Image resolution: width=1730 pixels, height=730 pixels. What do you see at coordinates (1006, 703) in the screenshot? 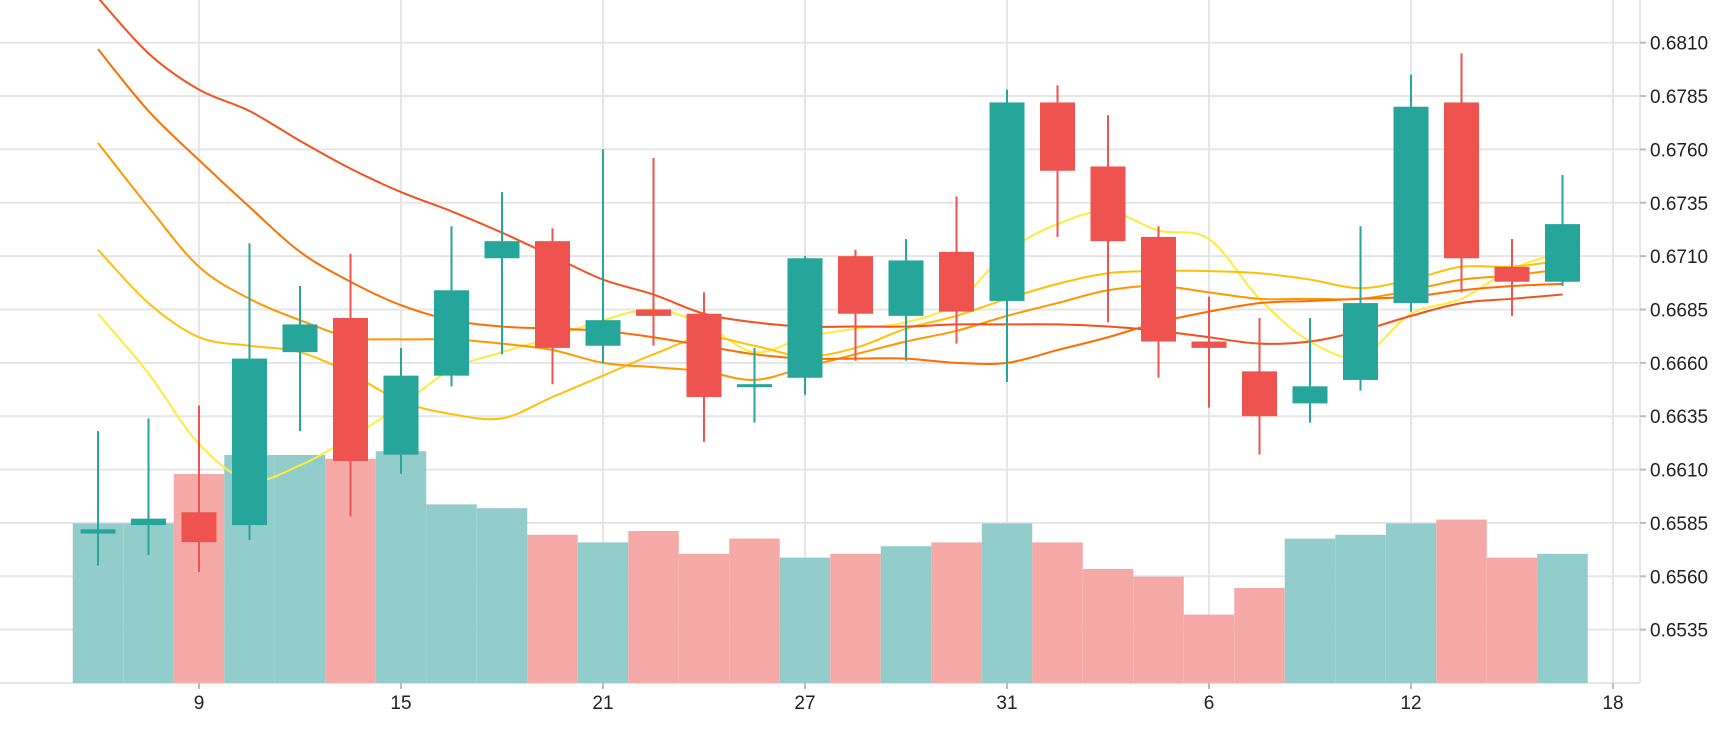
I see `x-tick-label: 31` at bounding box center [1006, 703].